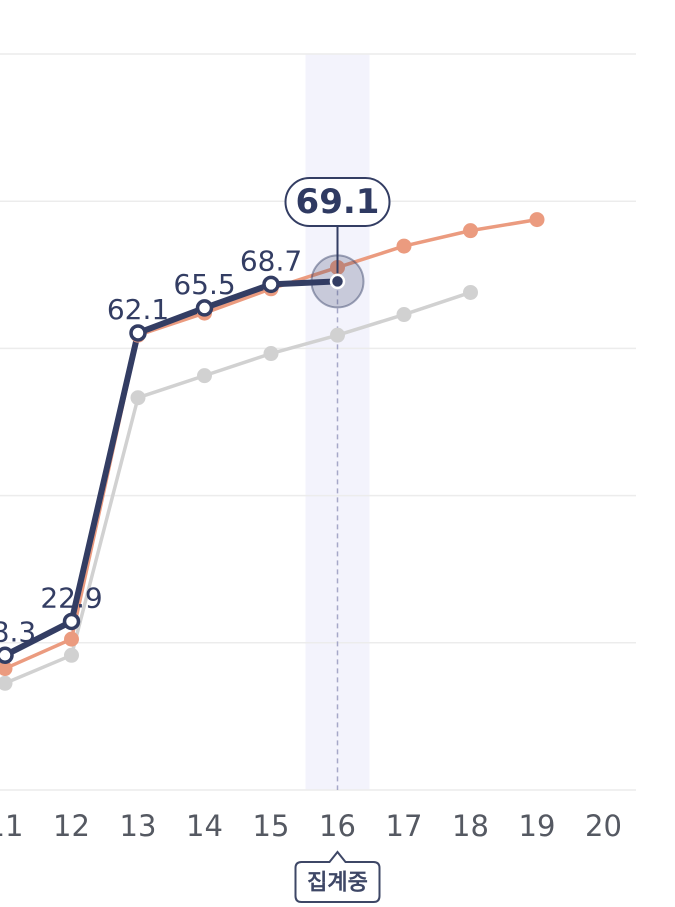 The height and width of the screenshot is (907, 675). I want to click on data-label: 18.3, so click(18, 631).